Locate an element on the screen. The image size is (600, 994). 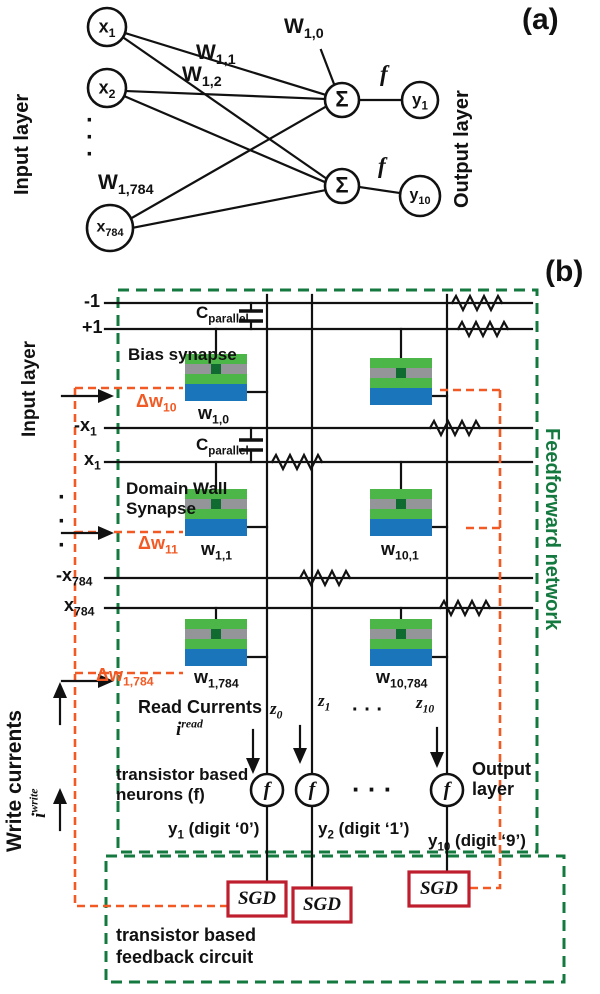
row-label-x784: x784 is located at coordinates (79, 606).